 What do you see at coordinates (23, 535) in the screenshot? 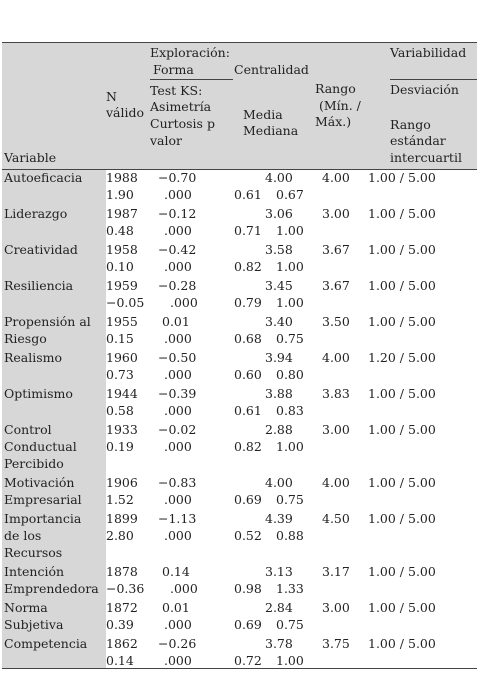
I see `variable-name: de los` at bounding box center [23, 535].